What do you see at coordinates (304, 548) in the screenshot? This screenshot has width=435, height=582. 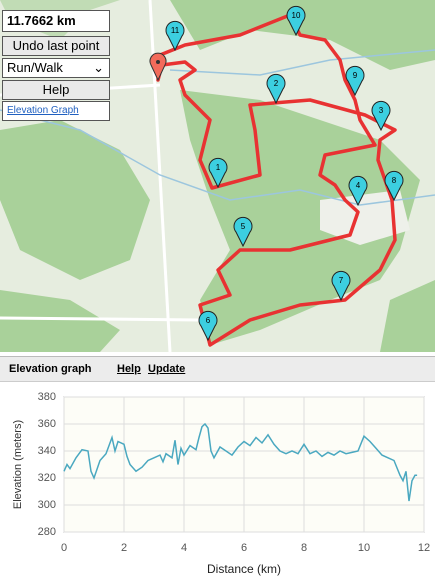 I see `x-tick-label: 8` at bounding box center [304, 548].